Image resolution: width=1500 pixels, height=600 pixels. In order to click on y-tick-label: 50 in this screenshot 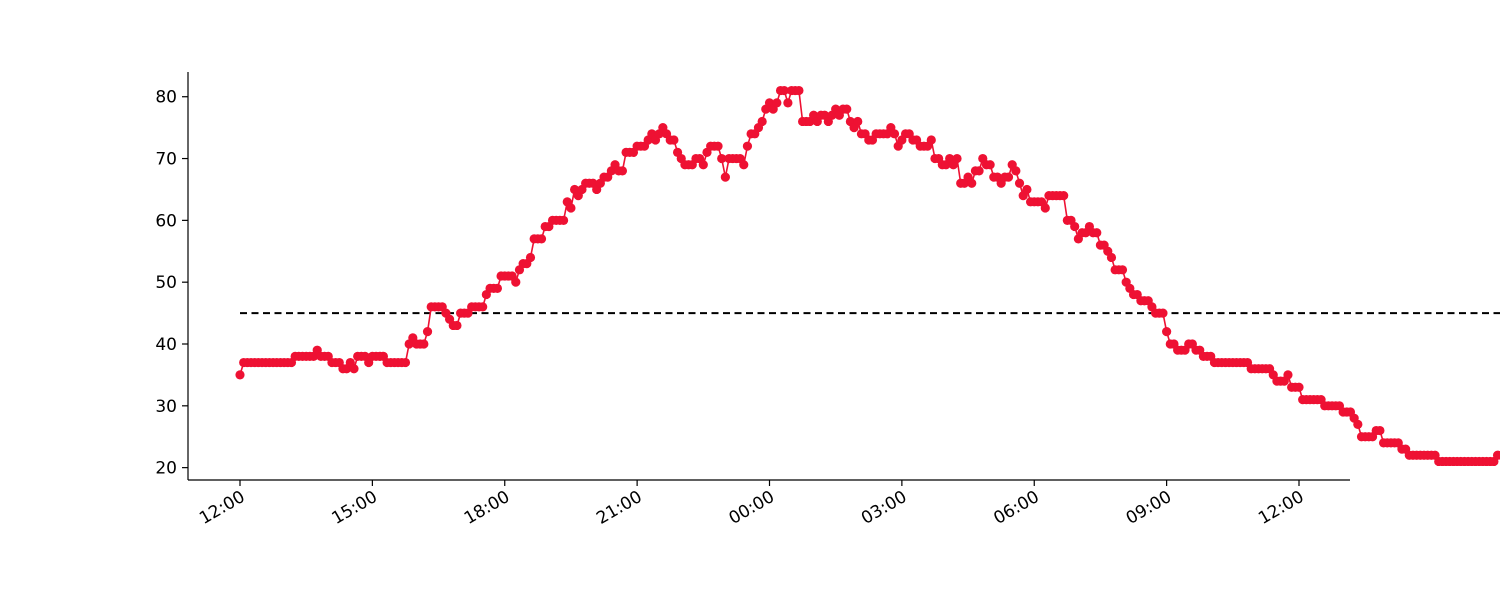, I will do `click(166, 283)`.